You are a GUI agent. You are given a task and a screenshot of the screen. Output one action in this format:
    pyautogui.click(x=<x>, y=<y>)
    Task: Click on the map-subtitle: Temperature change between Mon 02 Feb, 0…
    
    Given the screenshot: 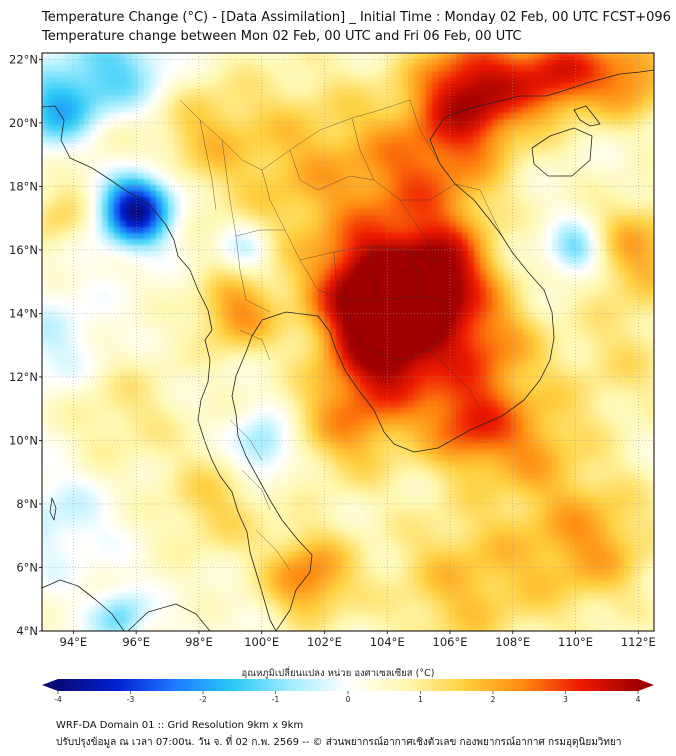 What is the action you would take?
    pyautogui.click(x=282, y=36)
    